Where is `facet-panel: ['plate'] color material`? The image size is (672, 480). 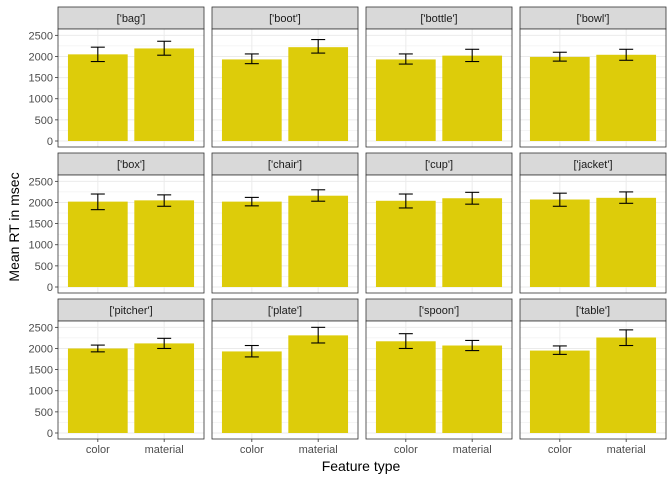
facet-panel: ['plate'] color material is located at coordinates (285, 377).